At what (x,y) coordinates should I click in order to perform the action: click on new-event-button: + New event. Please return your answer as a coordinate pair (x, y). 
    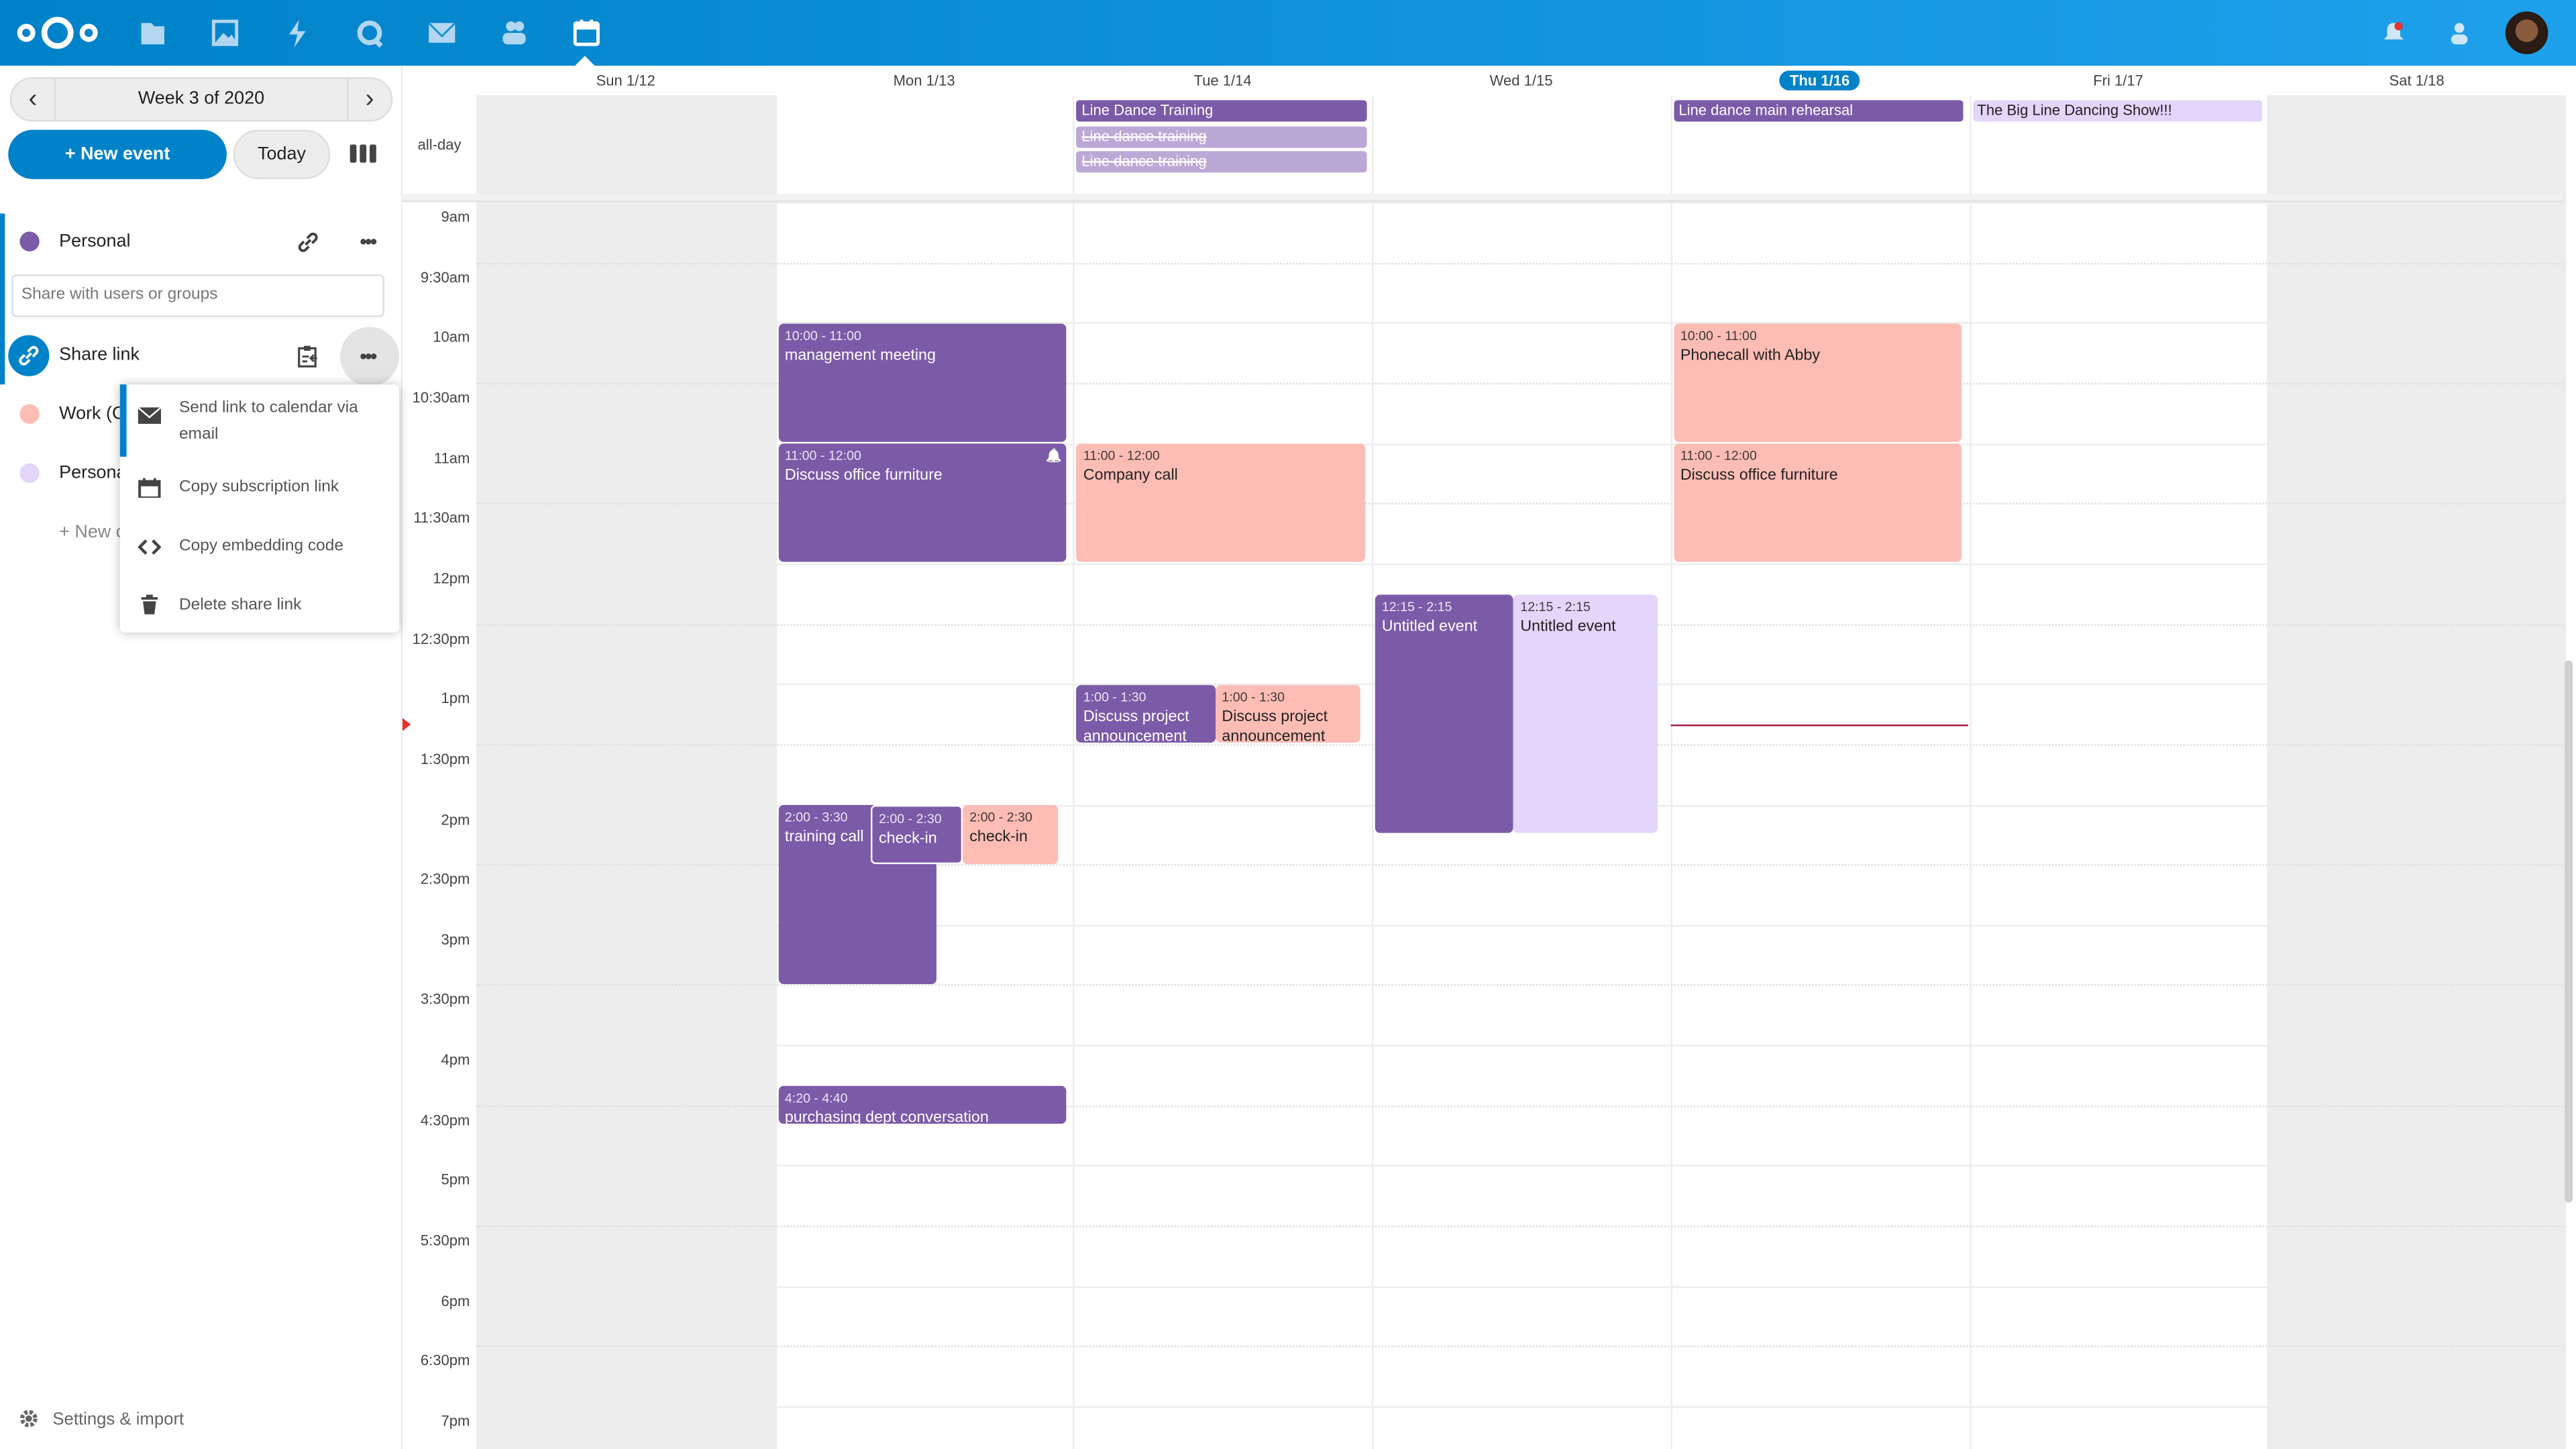
    Looking at the image, I should click on (117, 154).